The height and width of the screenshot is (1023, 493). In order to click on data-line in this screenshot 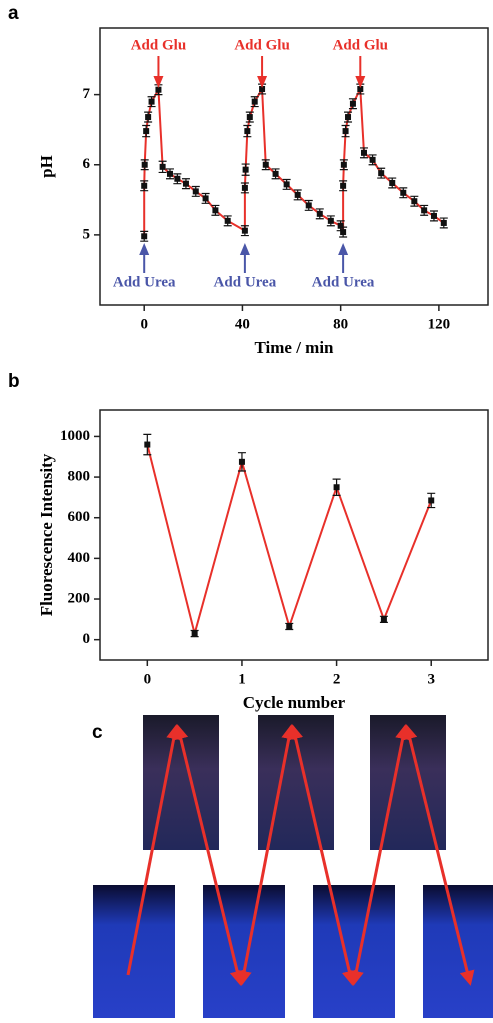, I will do `click(294, 161)`.